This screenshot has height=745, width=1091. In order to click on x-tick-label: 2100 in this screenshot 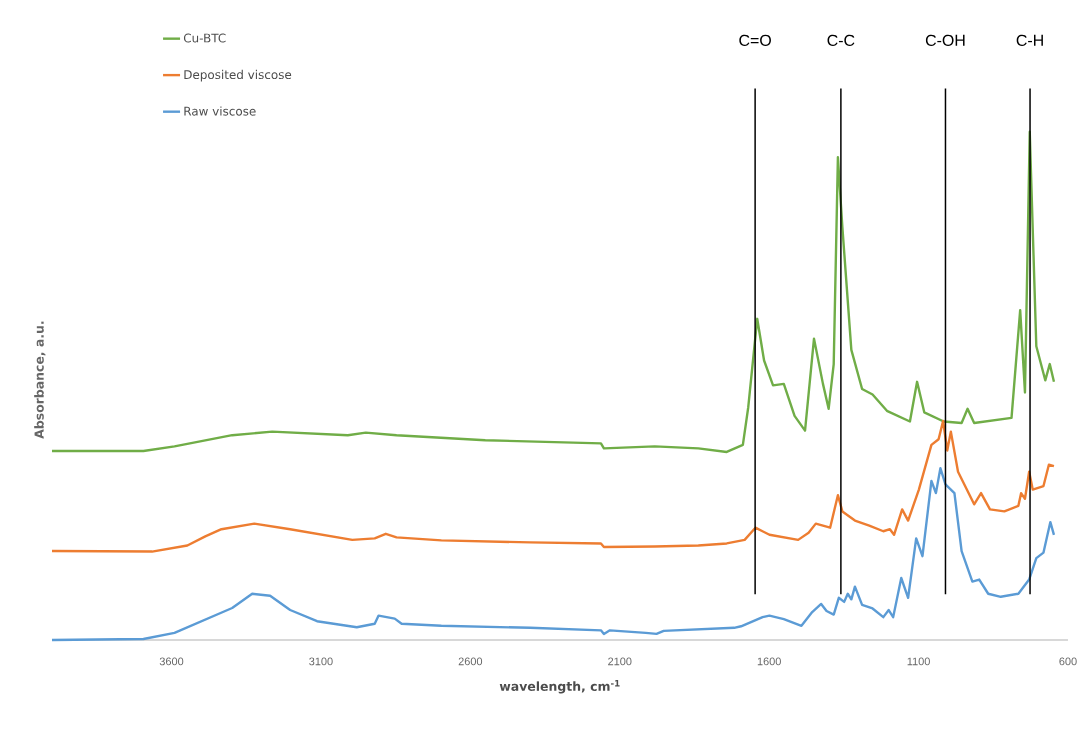, I will do `click(620, 661)`.